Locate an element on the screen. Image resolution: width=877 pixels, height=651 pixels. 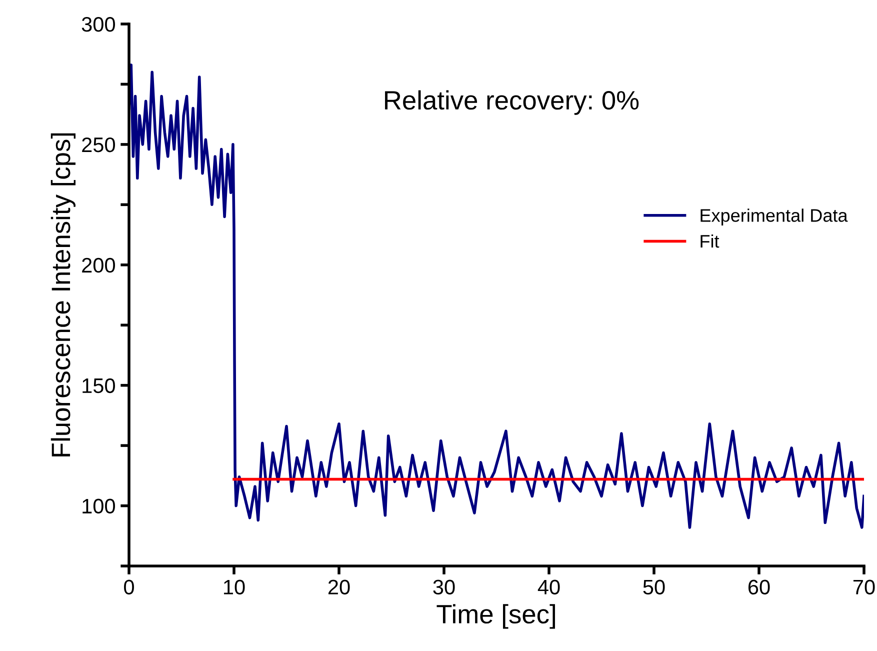
x-tick-label: 50 is located at coordinates (654, 587).